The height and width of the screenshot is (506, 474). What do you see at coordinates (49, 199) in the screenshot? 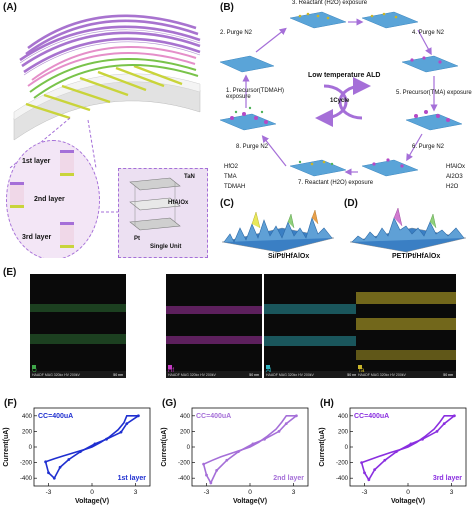
I see `layer-2-label: 2nd layer` at bounding box center [49, 199].